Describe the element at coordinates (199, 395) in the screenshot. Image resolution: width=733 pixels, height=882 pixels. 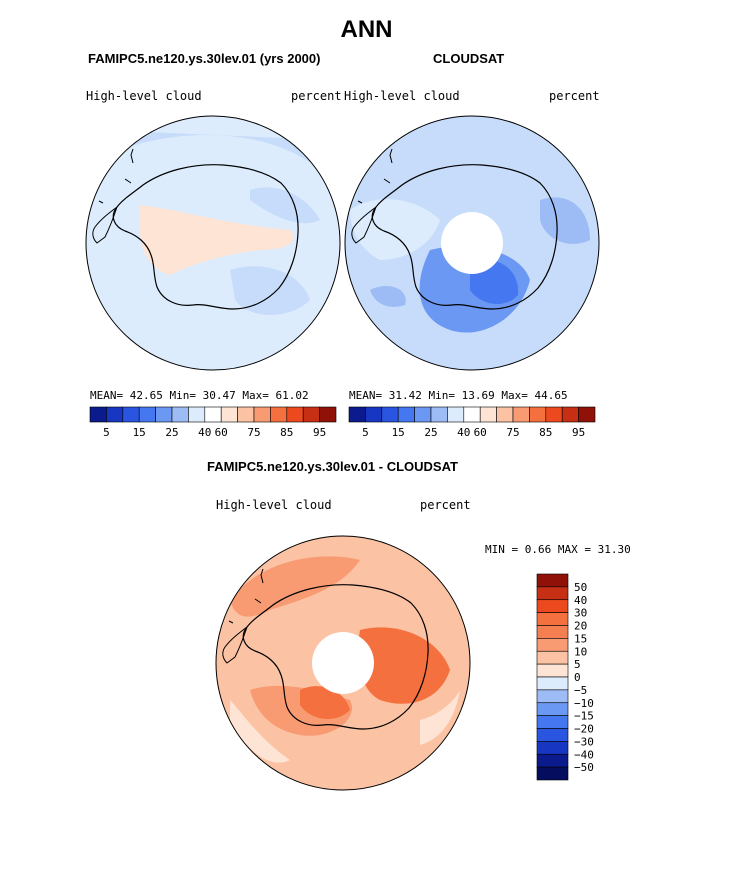
I see `panel1-stats: MEAN= 42.65 Min= 30.47 Max= 61.02` at that location.